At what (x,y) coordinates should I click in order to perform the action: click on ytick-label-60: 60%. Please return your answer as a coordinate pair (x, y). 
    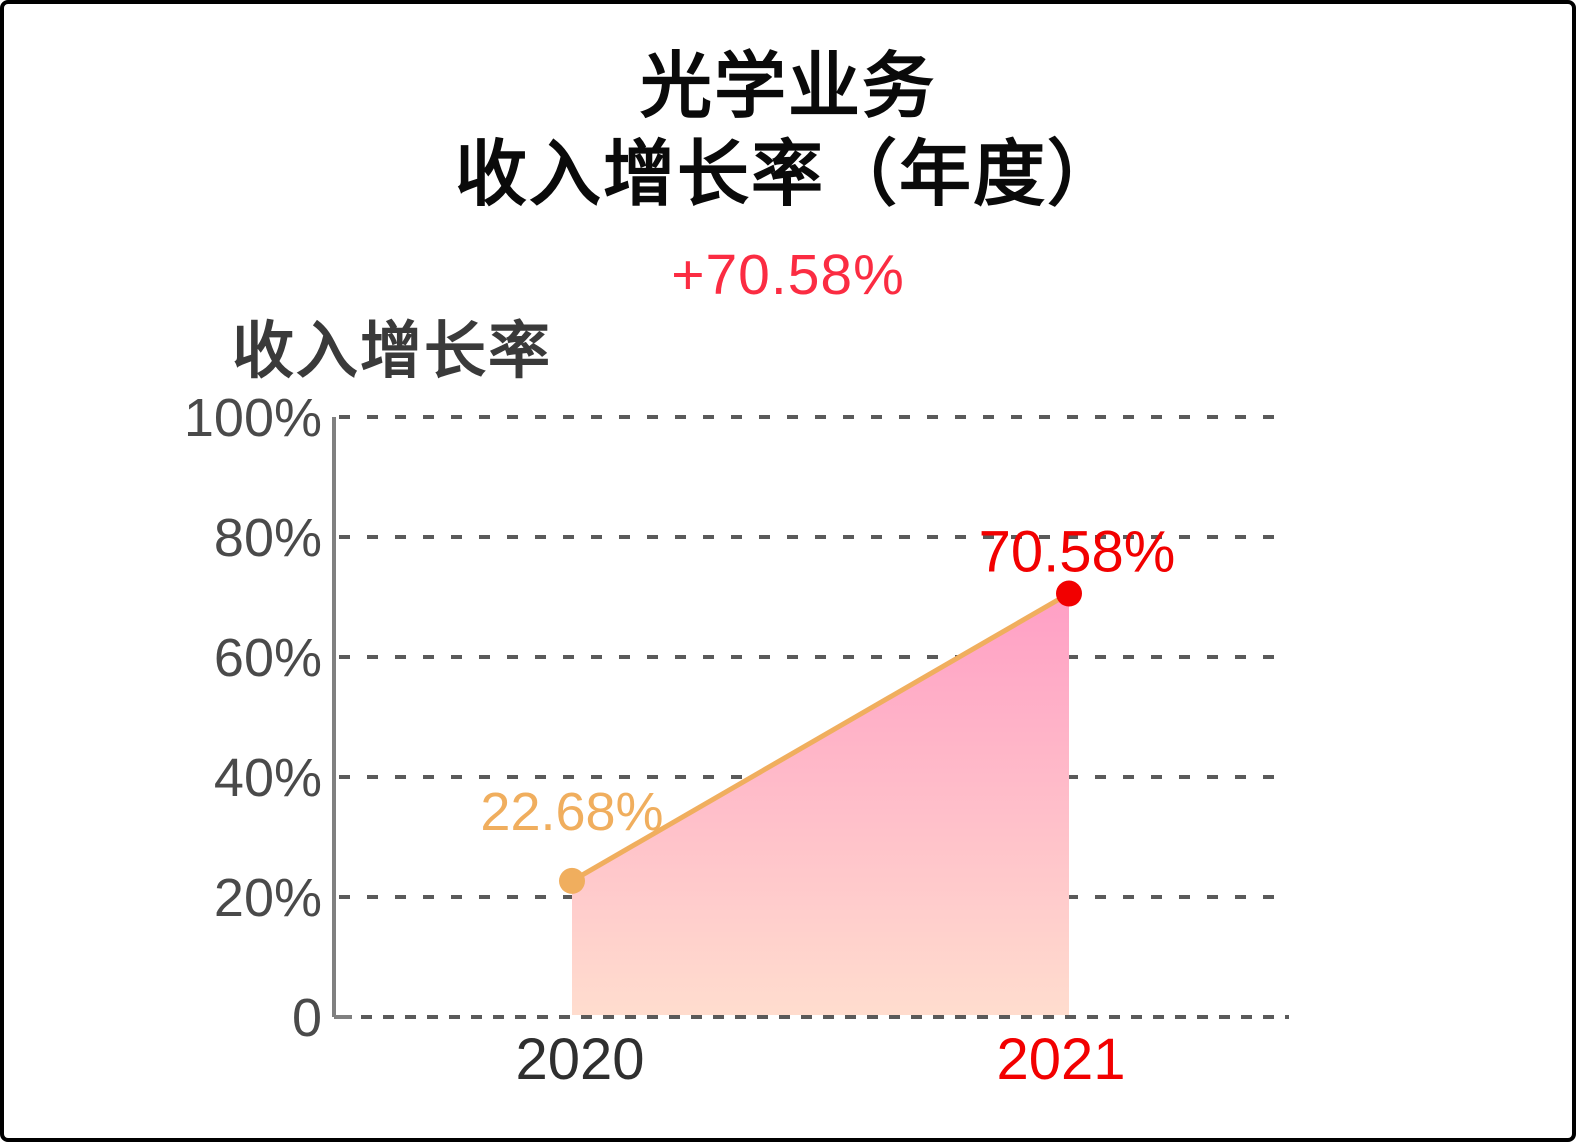
    Looking at the image, I should click on (268, 658).